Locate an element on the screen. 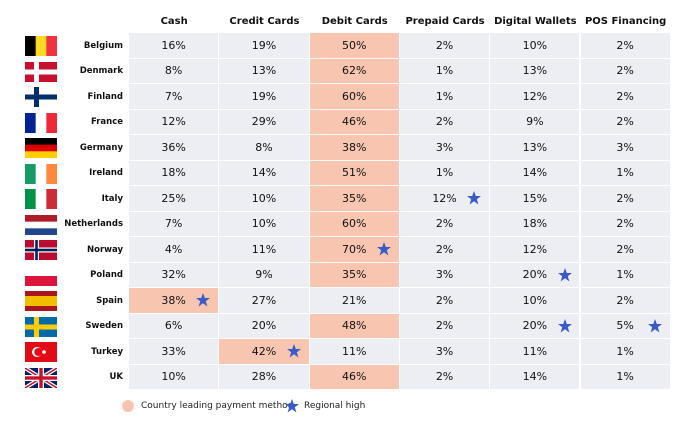 The image size is (691, 424). country-name: Norway is located at coordinates (104, 249).